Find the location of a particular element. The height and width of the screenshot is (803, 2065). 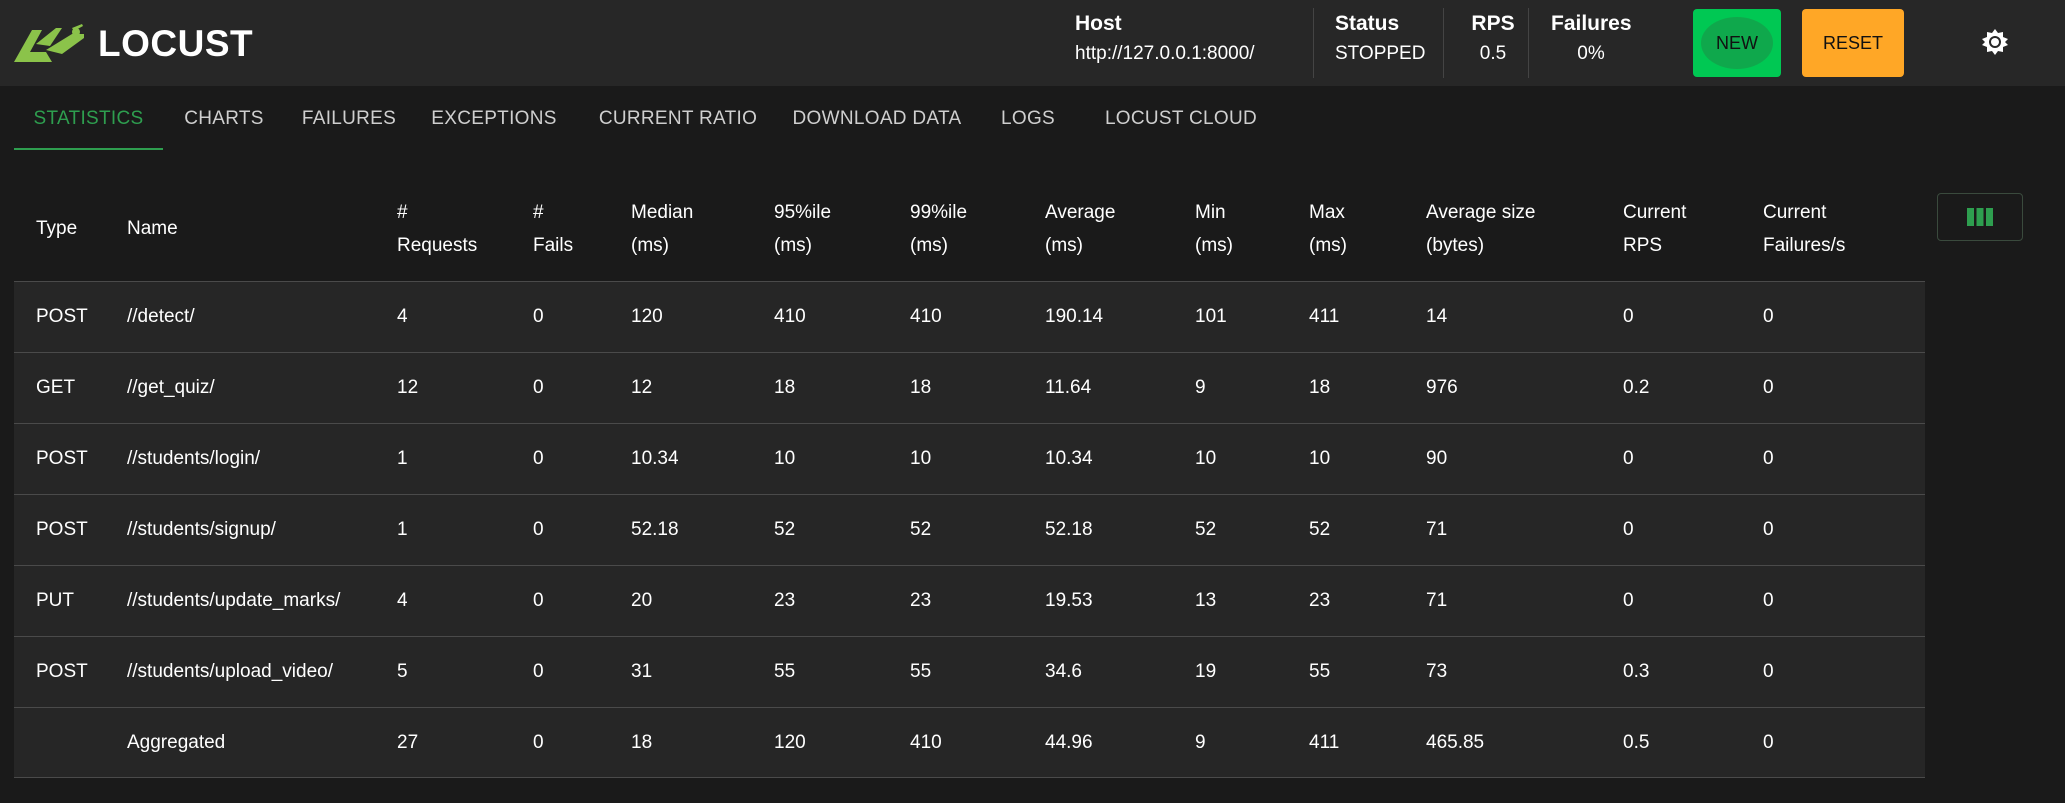

failures-info: Failures 0% is located at coordinates (1591, 43).